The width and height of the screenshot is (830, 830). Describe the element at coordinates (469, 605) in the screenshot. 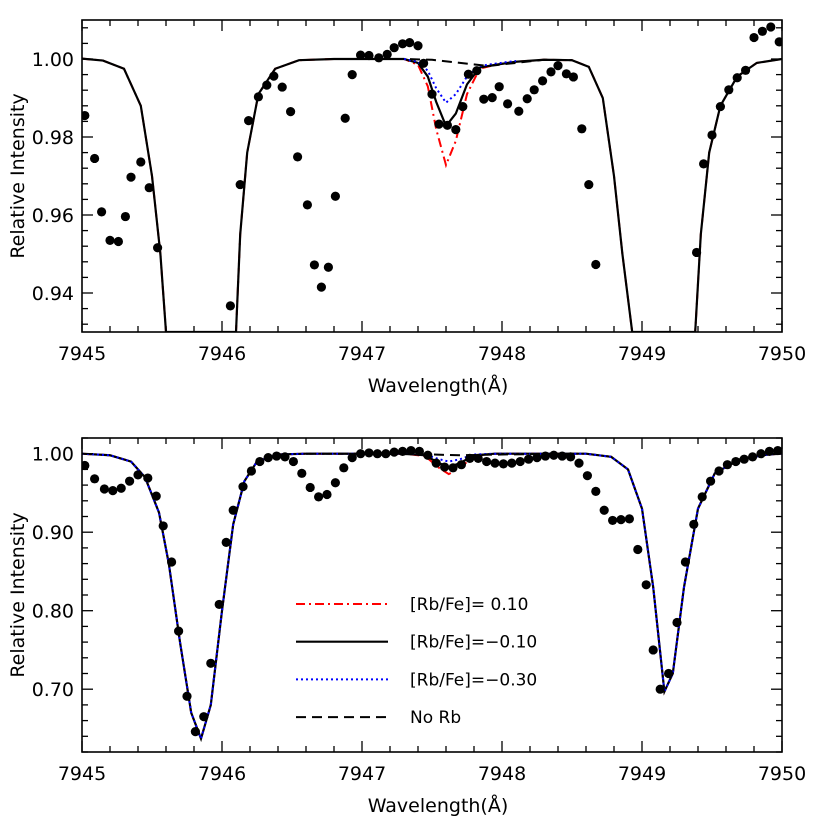

I see `legend-label: [Rb/Fe]= 0.10` at that location.